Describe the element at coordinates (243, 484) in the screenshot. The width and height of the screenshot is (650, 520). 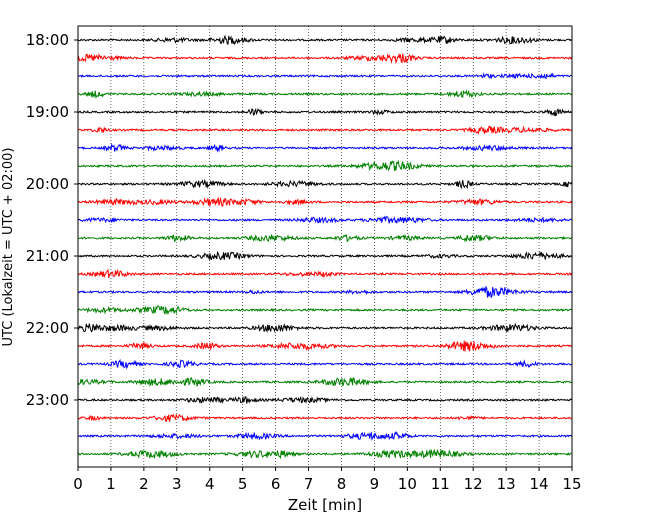
I see `x-tick-label: 5` at that location.